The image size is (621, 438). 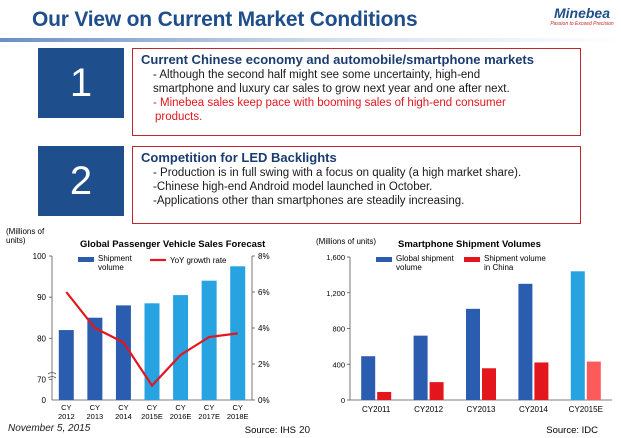 What do you see at coordinates (582, 24) in the screenshot?
I see `logo-tagline: Passion to Exceed Precision` at bounding box center [582, 24].